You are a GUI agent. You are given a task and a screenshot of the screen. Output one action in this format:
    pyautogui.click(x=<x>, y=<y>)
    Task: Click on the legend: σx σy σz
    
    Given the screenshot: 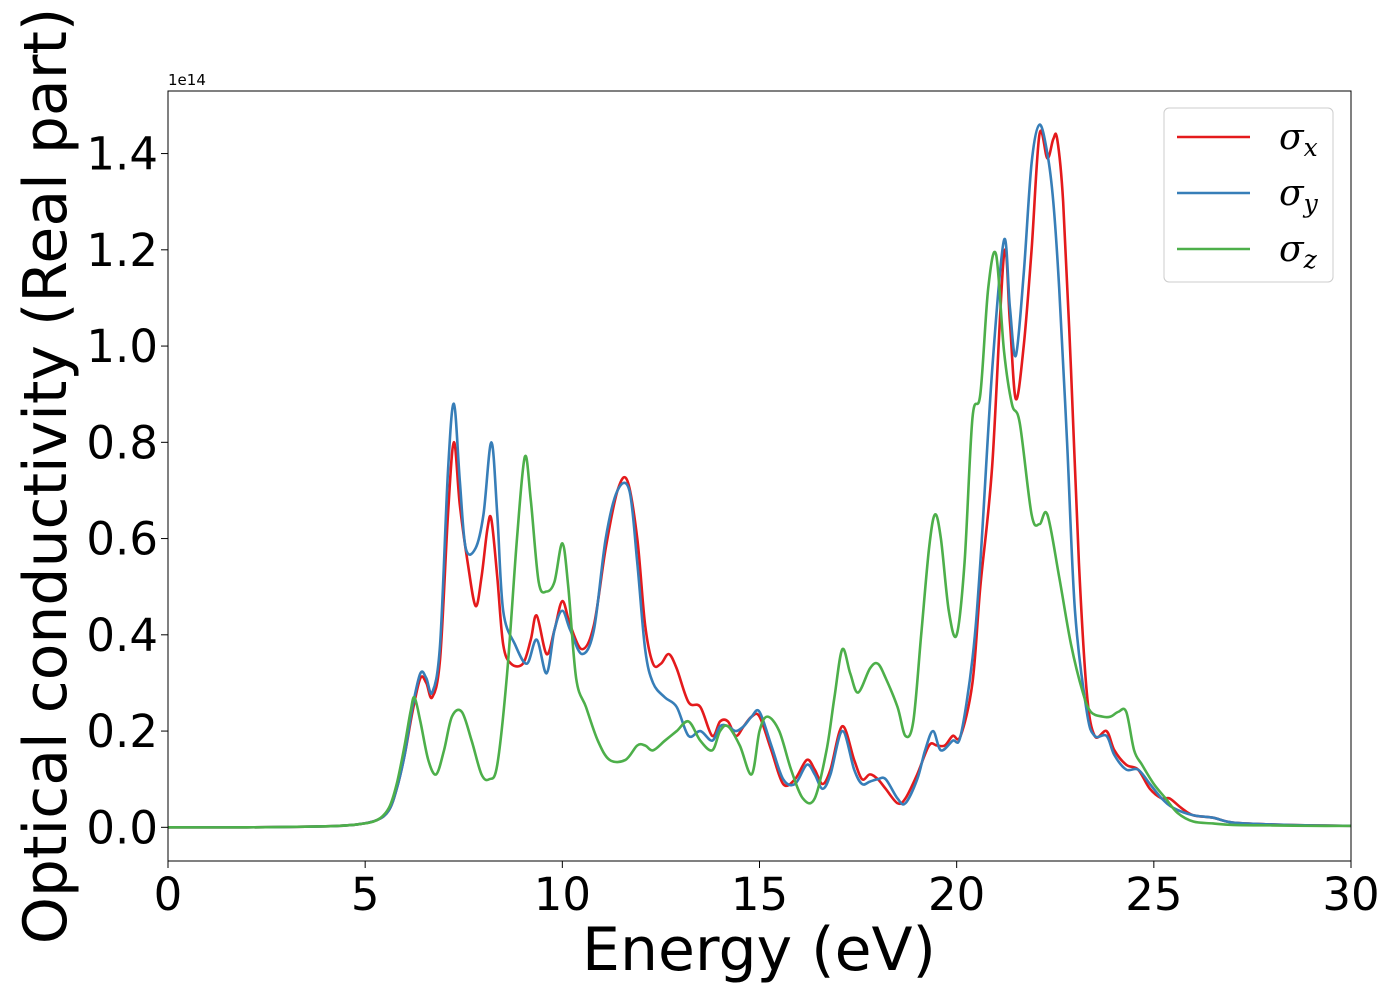 What is the action you would take?
    pyautogui.click(x=1248, y=195)
    